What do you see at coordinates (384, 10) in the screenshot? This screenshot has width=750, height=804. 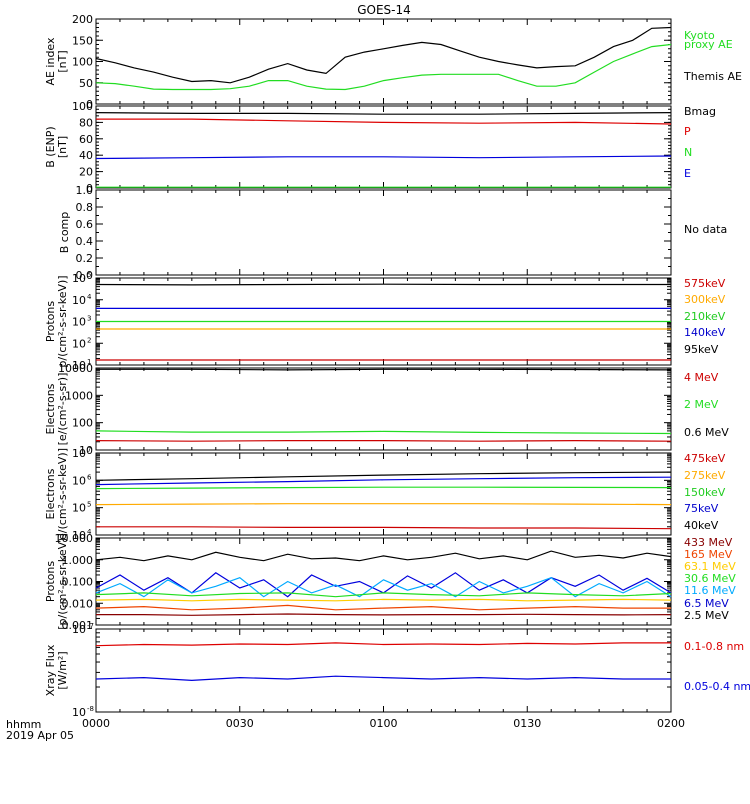 I see `plot-title: GOES-14` at bounding box center [384, 10].